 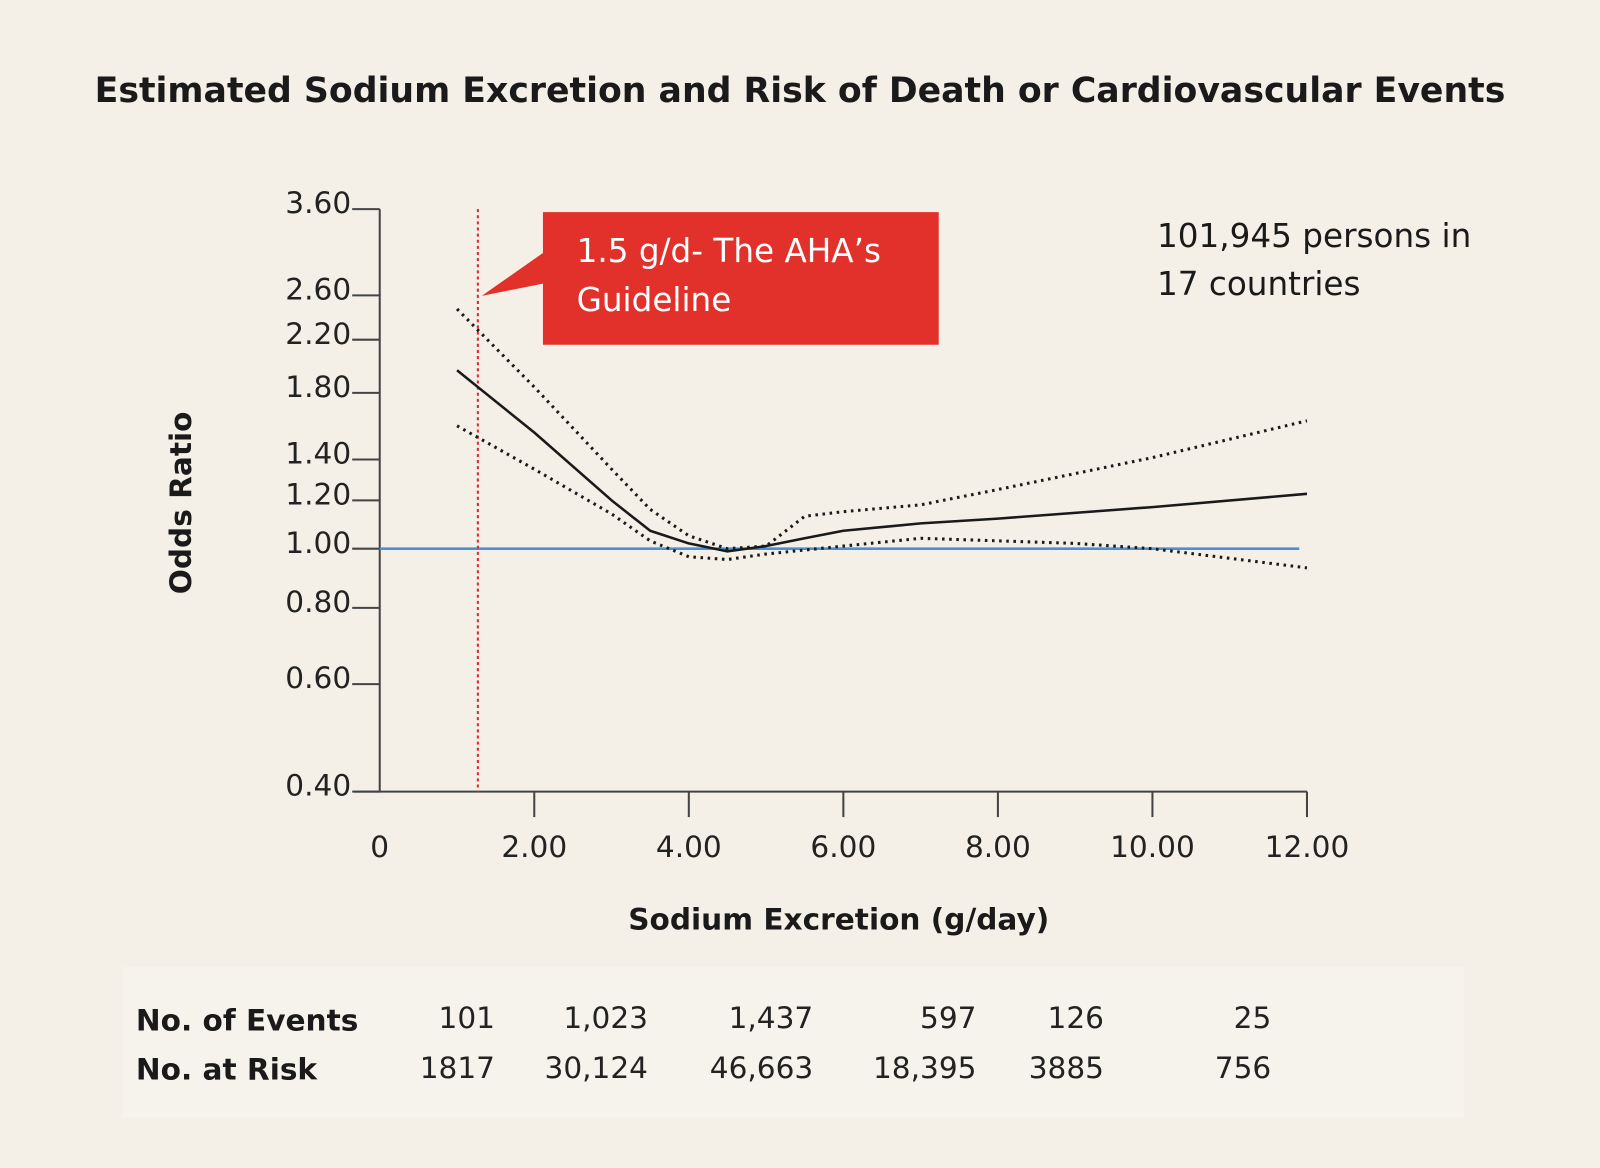 I want to click on table-cell: 101, so click(x=467, y=1018).